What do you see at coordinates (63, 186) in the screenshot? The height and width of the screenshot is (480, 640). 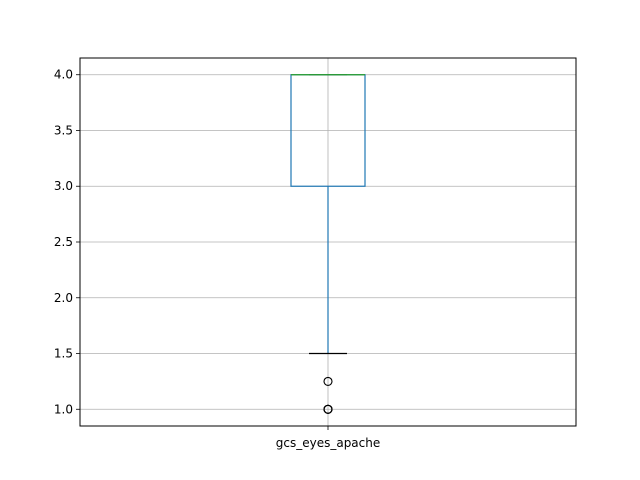 I see `y-tick-label: 3.0` at bounding box center [63, 186].